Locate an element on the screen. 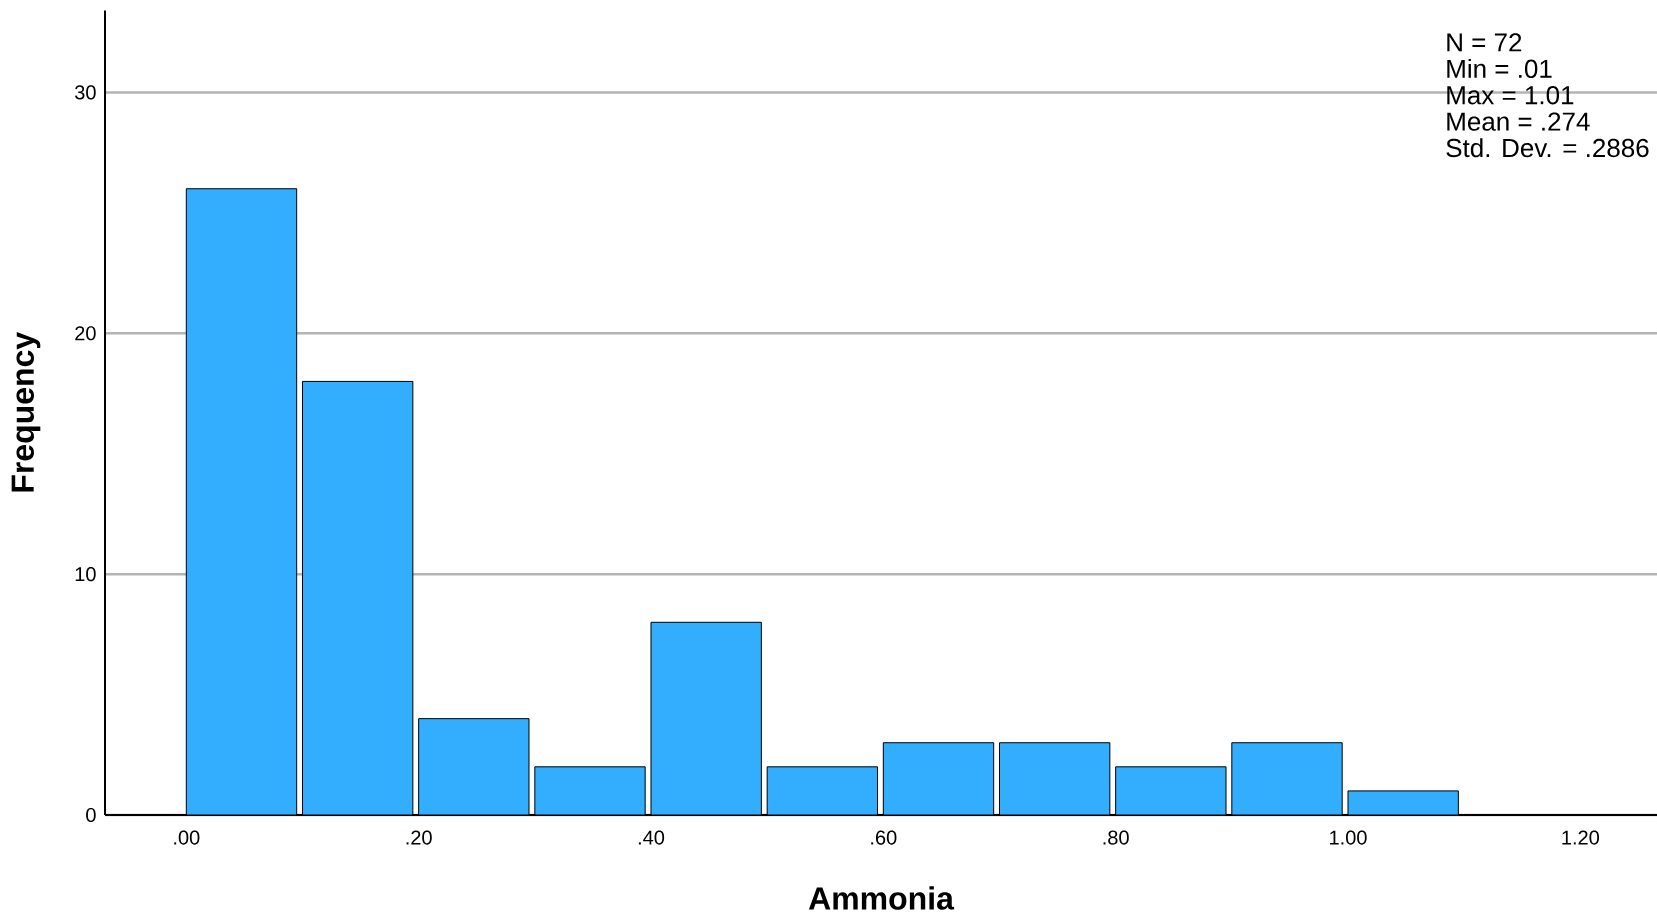 The height and width of the screenshot is (918, 1657). x-tick-label: .60 is located at coordinates (884, 837).